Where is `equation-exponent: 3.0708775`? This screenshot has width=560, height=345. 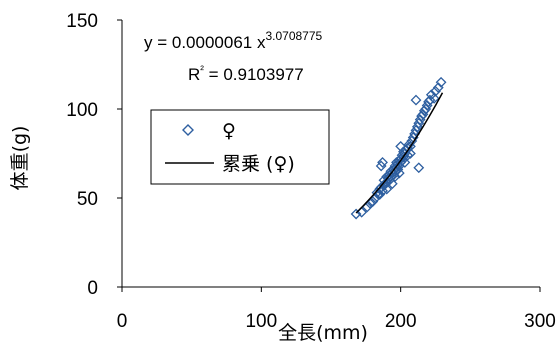 equation-exponent: 3.0708775 is located at coordinates (293, 36).